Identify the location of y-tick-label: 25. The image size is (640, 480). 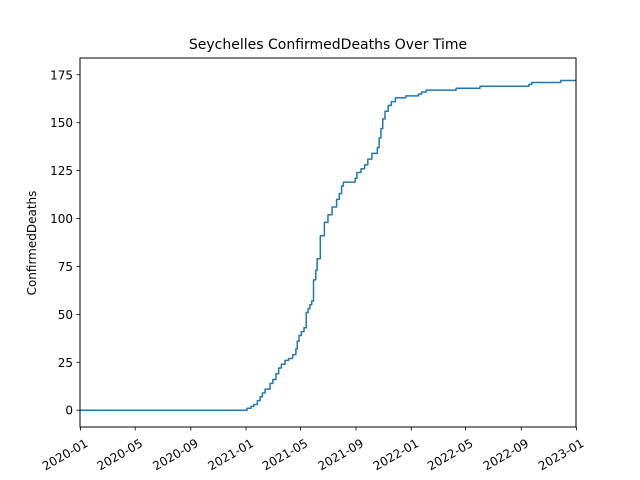
(65, 363).